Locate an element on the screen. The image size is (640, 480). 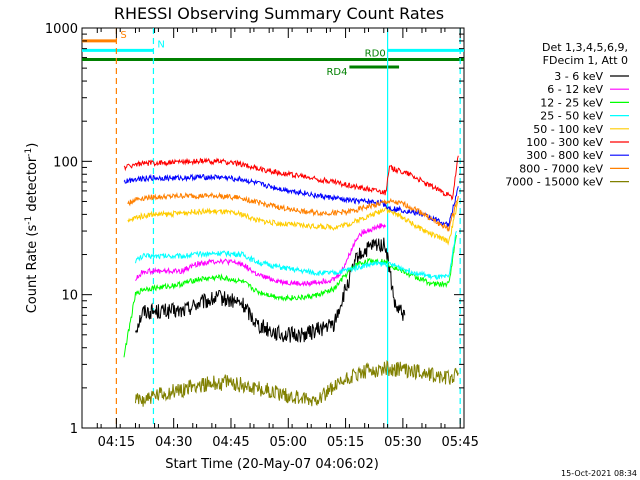
legend-entry-label: 3 - 6 keV is located at coordinates (578, 76).